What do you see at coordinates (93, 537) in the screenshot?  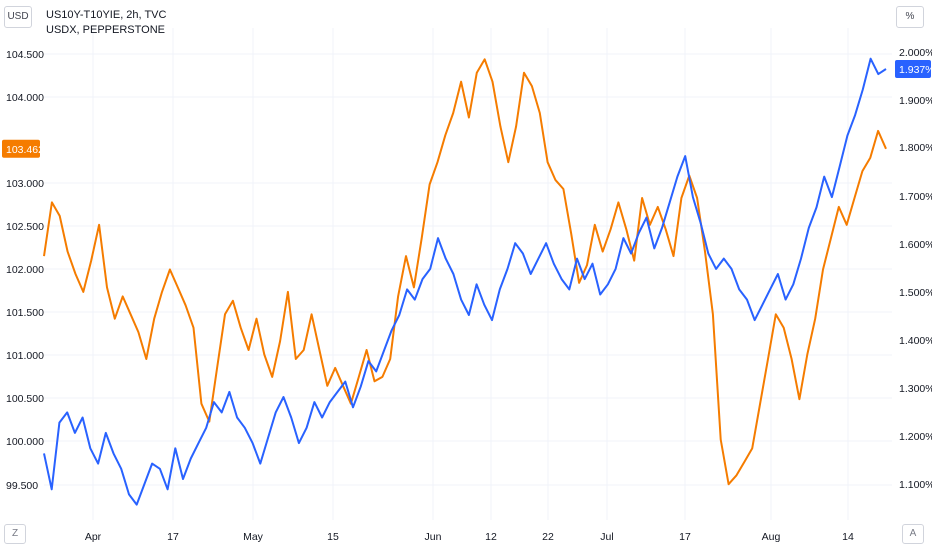 I see `time-tick-label: Apr` at bounding box center [93, 537].